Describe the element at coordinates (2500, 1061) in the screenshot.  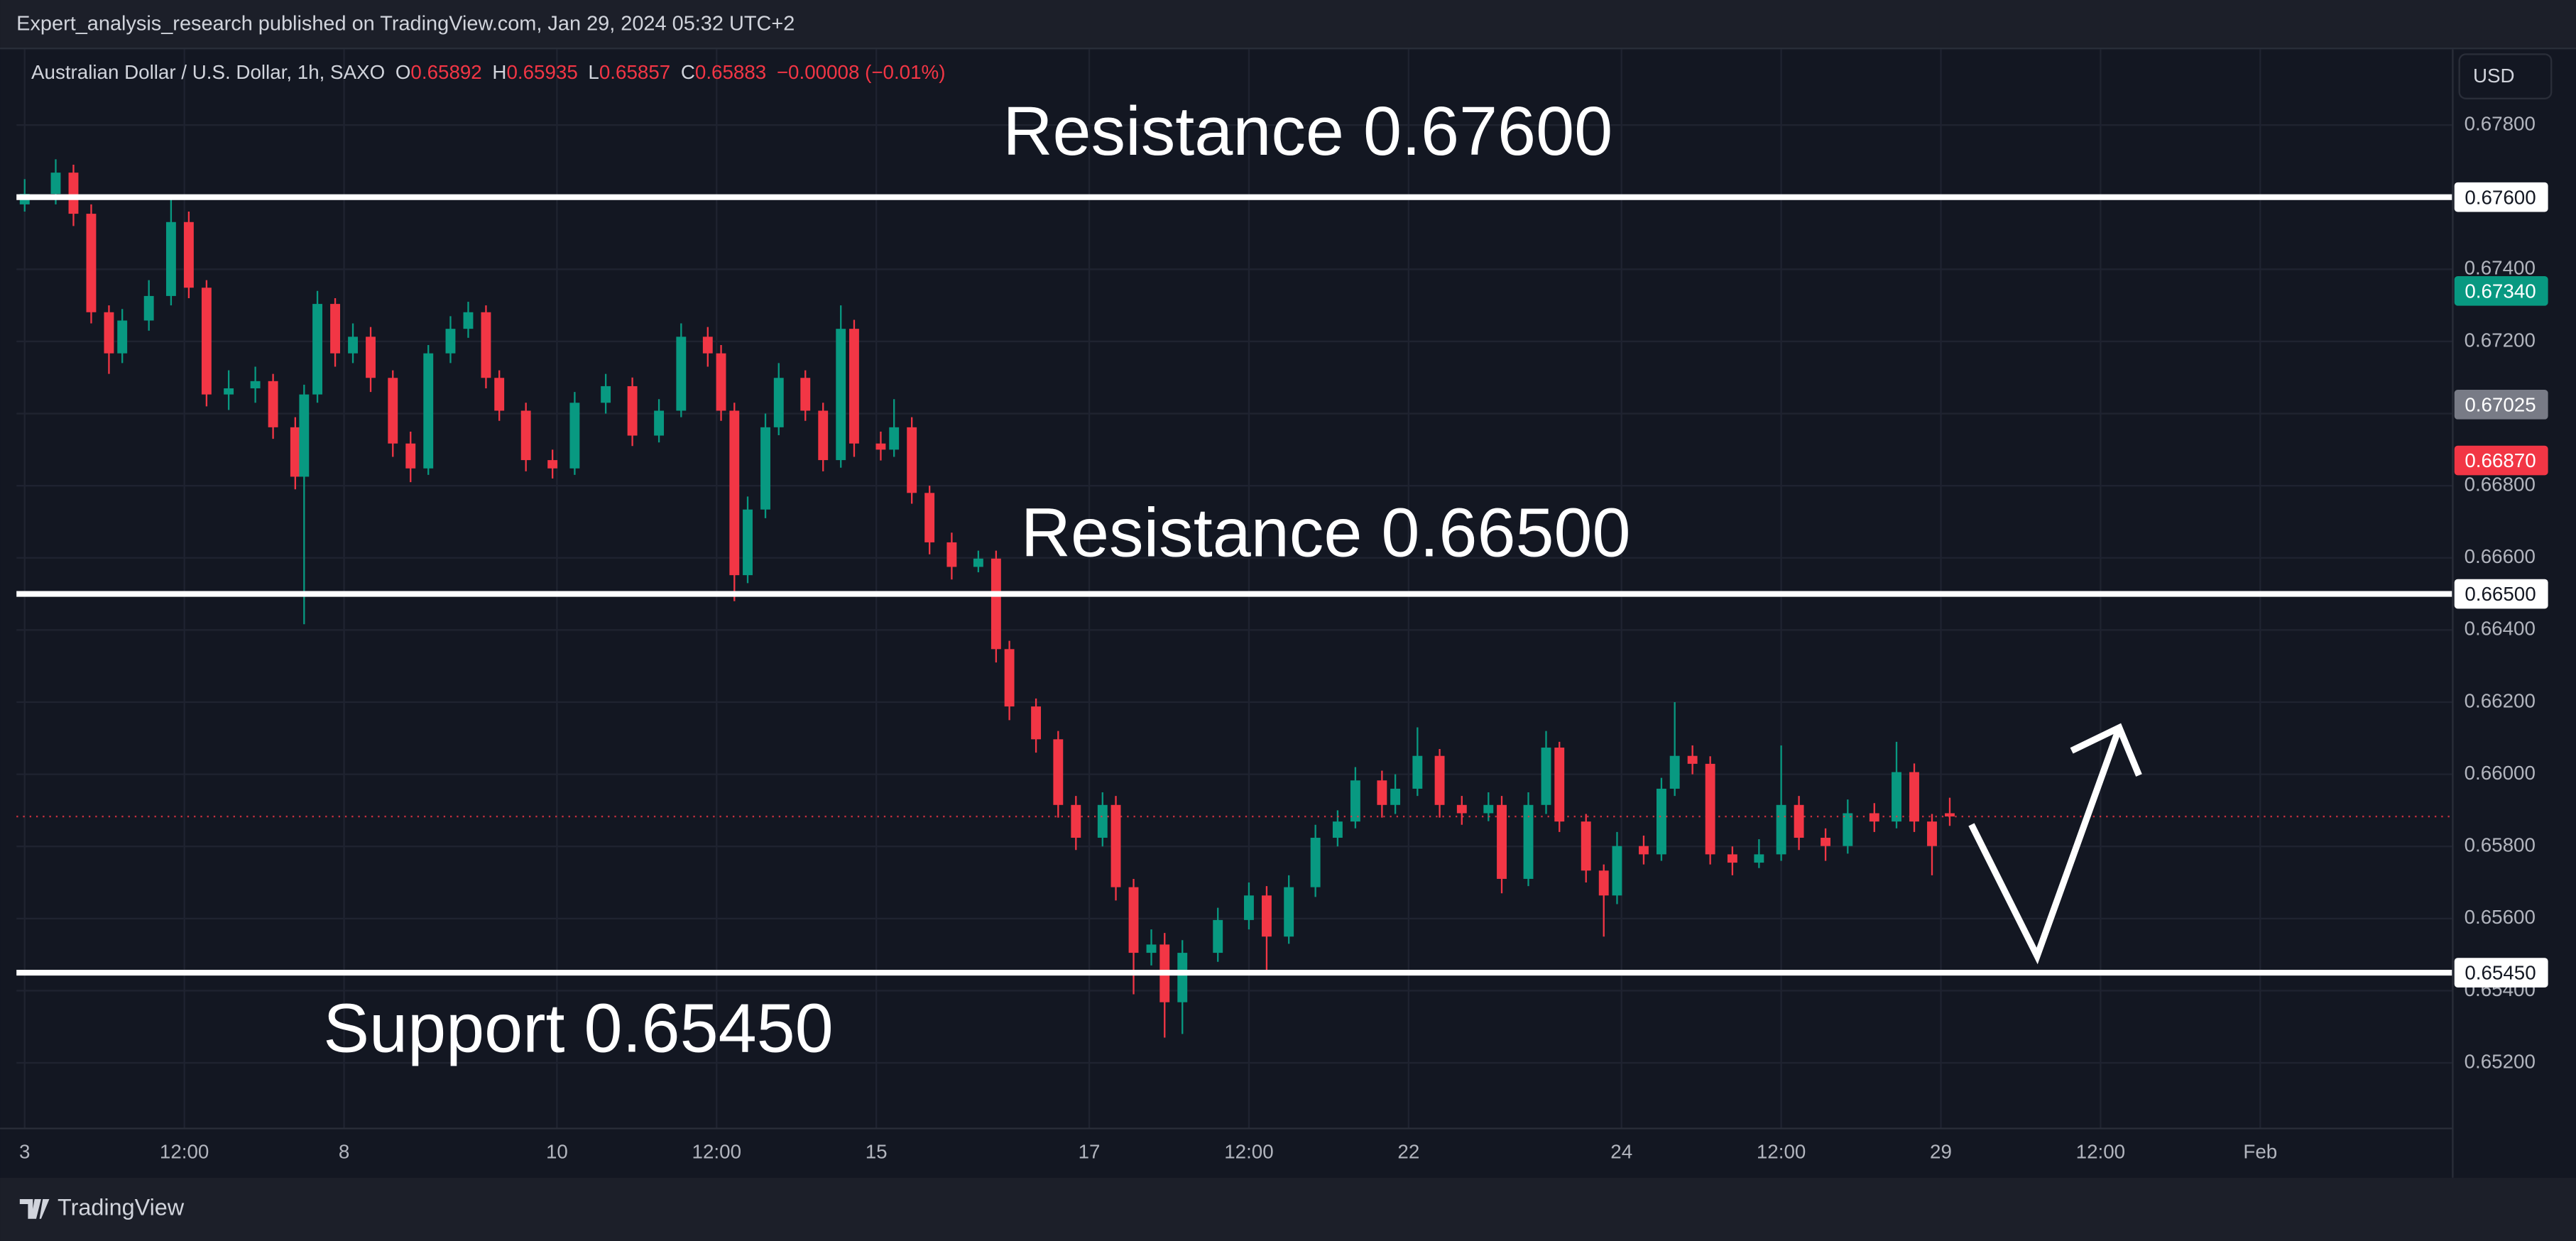
I see `y-tick-label: 0.65200` at that location.